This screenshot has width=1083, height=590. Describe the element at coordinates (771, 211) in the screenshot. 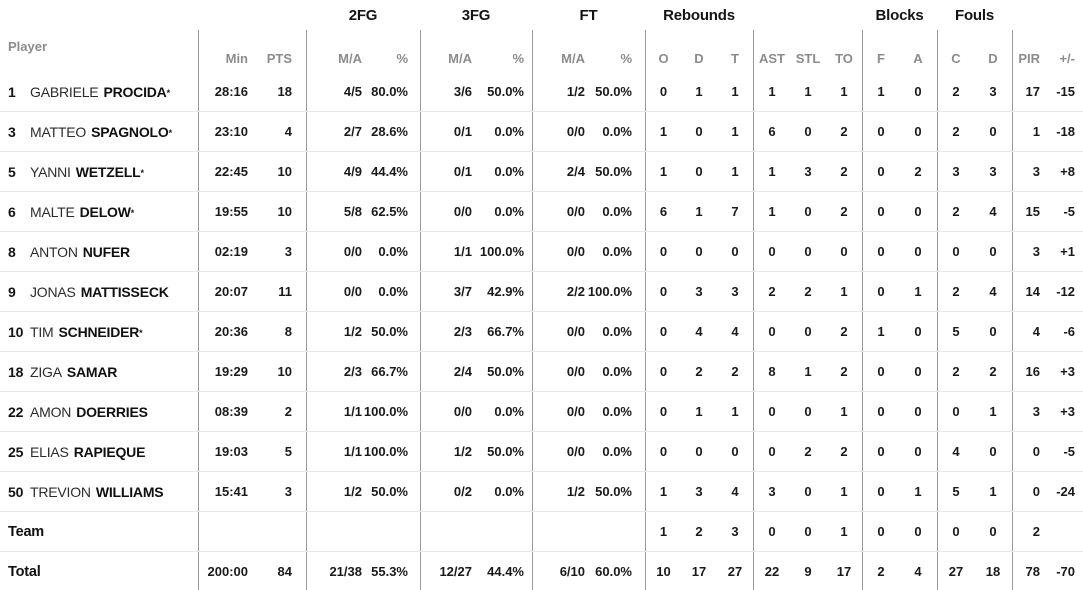

I see `cell-ast: 1` at that location.